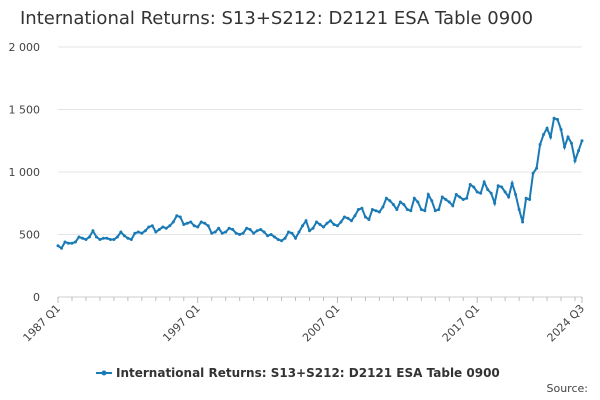 The image size is (600, 400). Describe the element at coordinates (461, 323) in the screenshot. I see `x-tick-label: 2017 Q1` at that location.